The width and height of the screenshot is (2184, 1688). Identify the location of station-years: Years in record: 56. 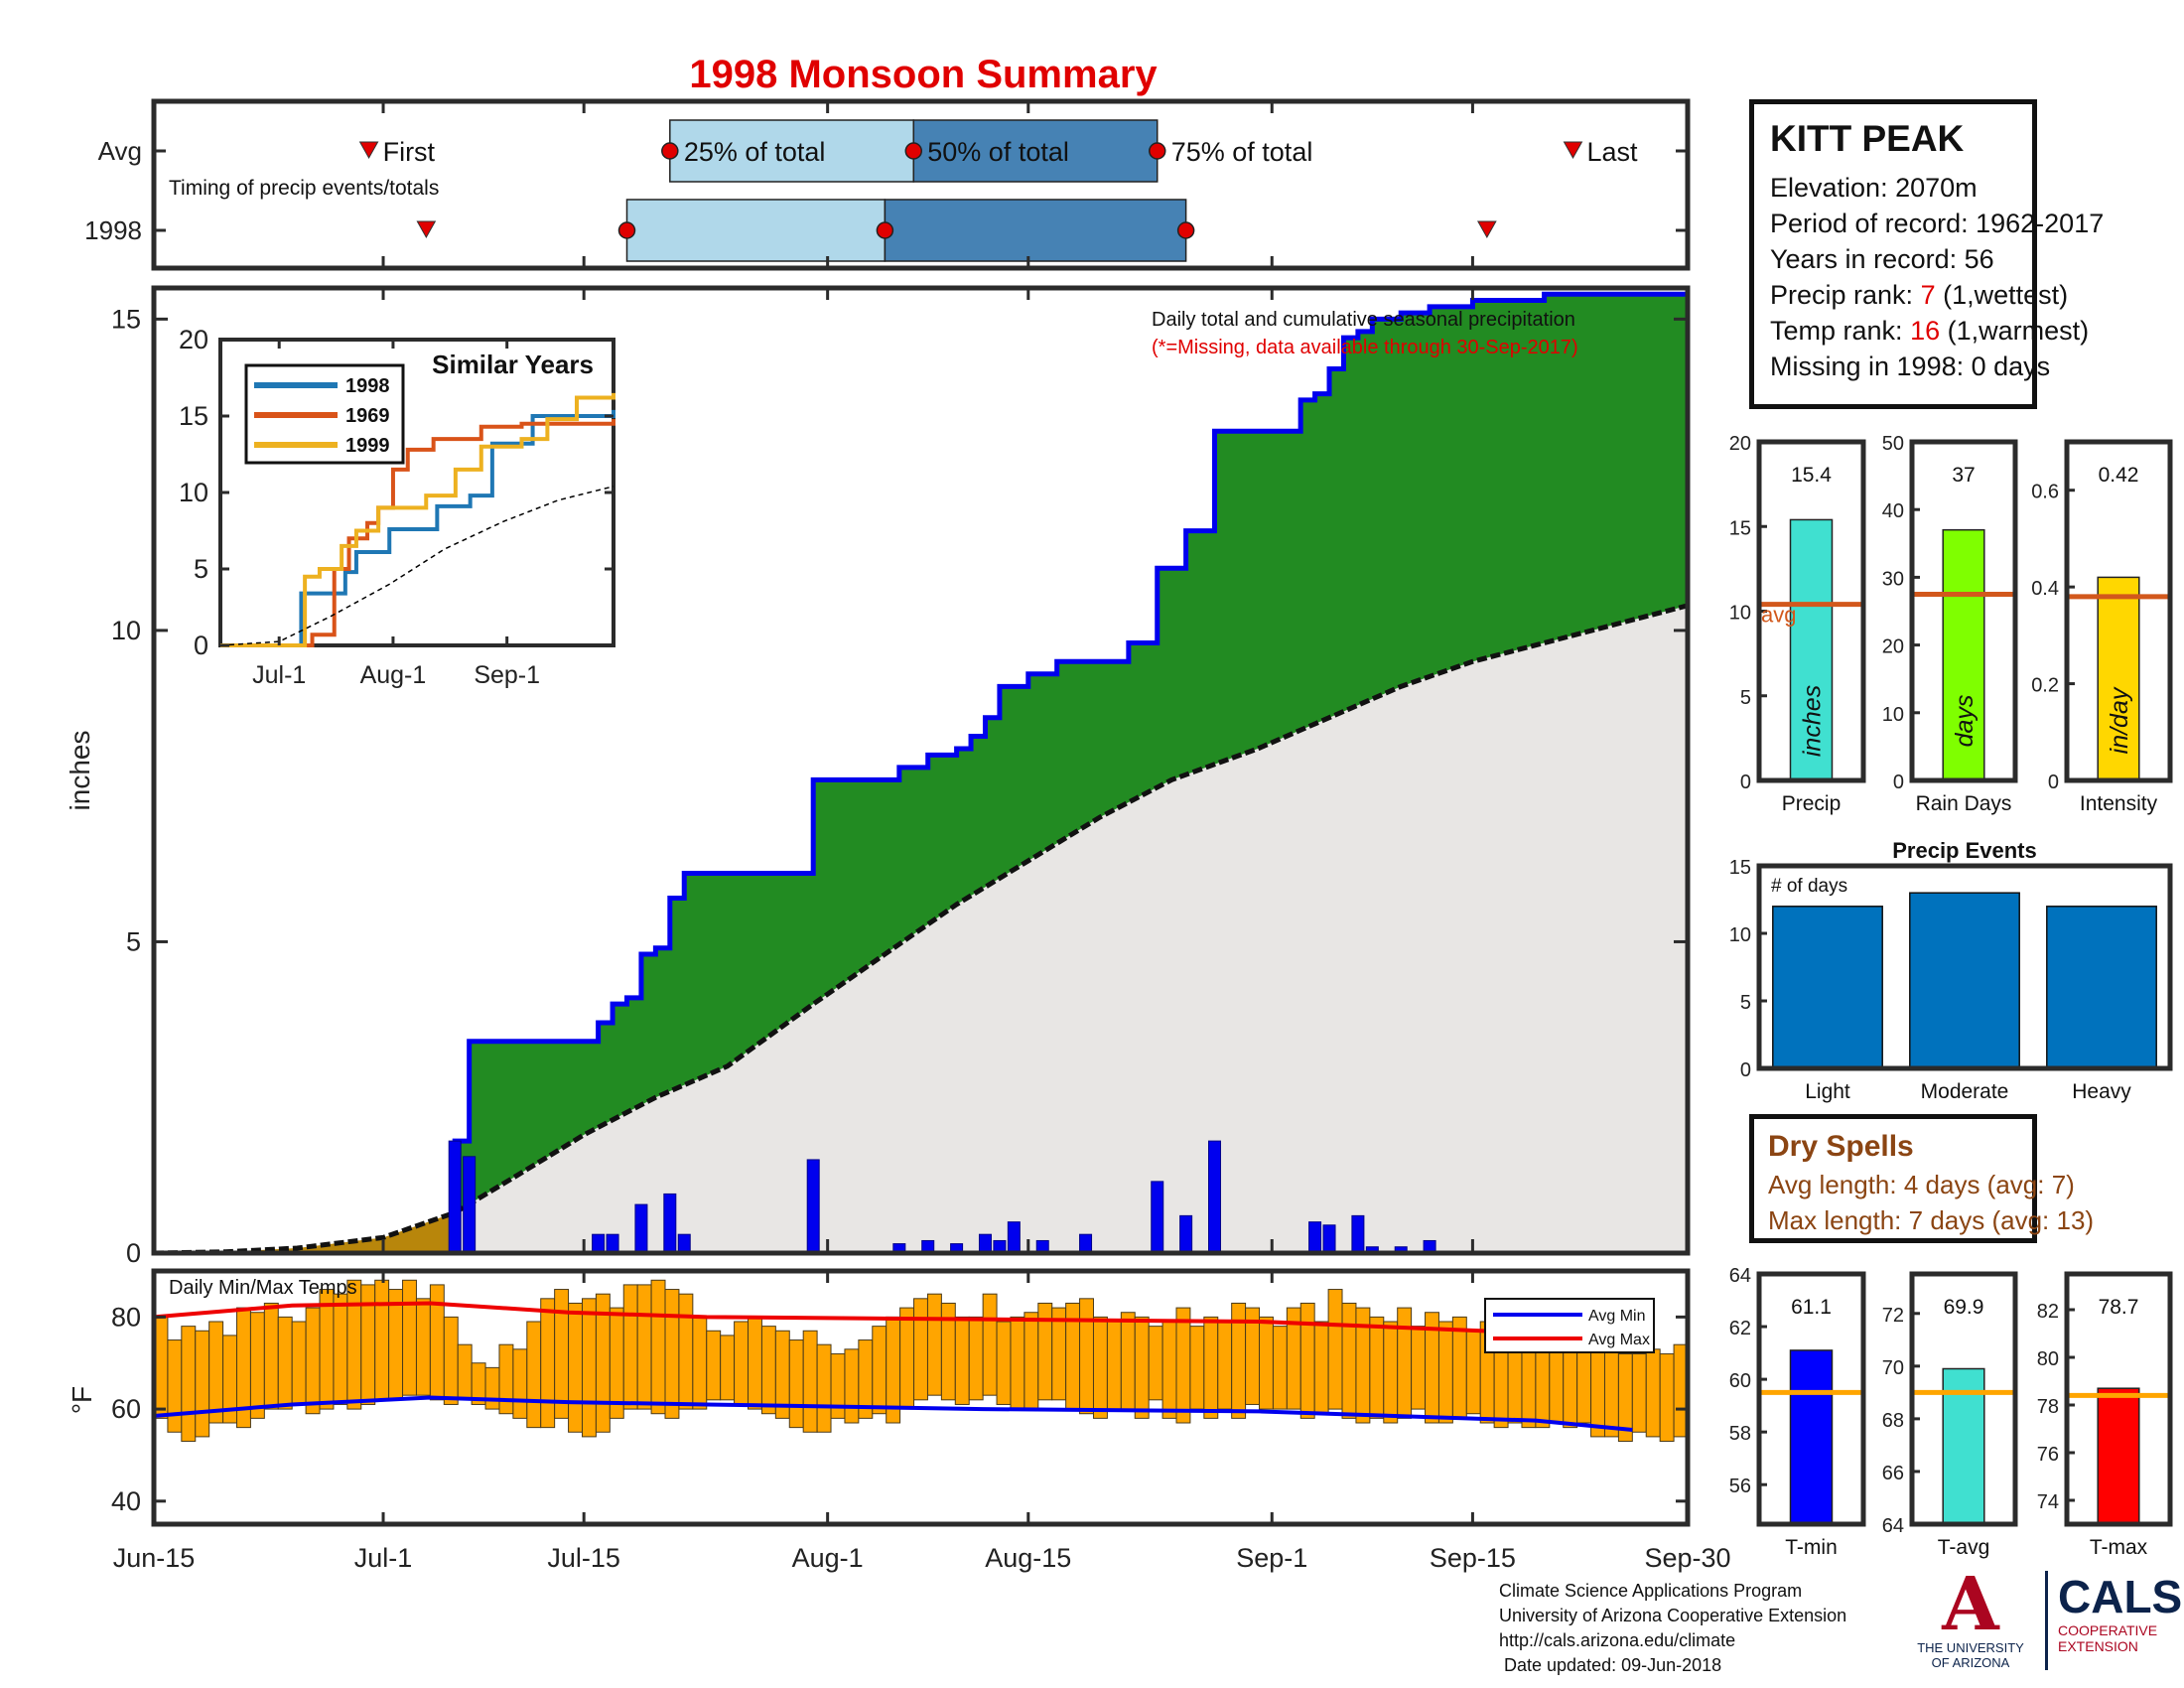
(1882, 259).